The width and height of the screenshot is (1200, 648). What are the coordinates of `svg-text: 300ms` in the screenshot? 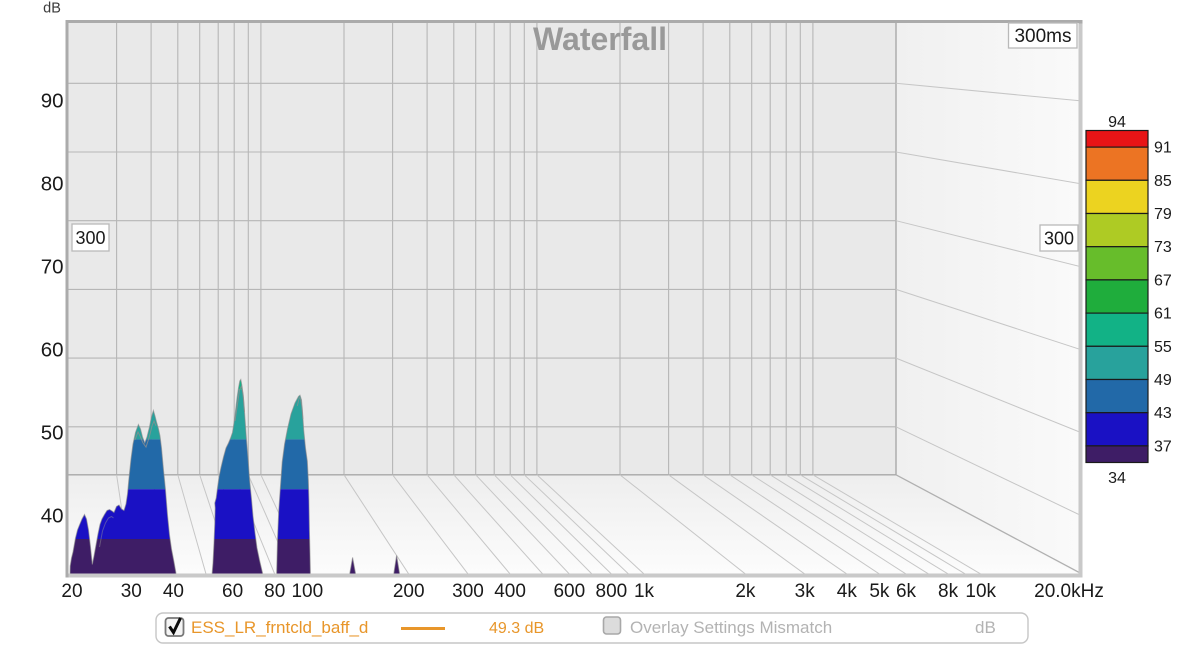 It's located at (1042, 36).